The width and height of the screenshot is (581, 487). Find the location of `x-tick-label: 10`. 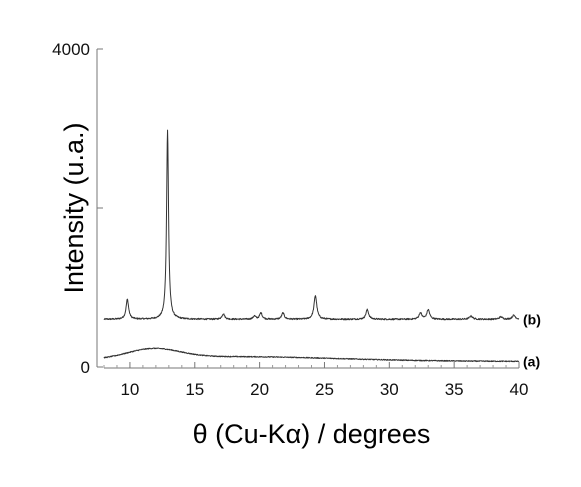

x-tick-label: 10 is located at coordinates (129, 389).